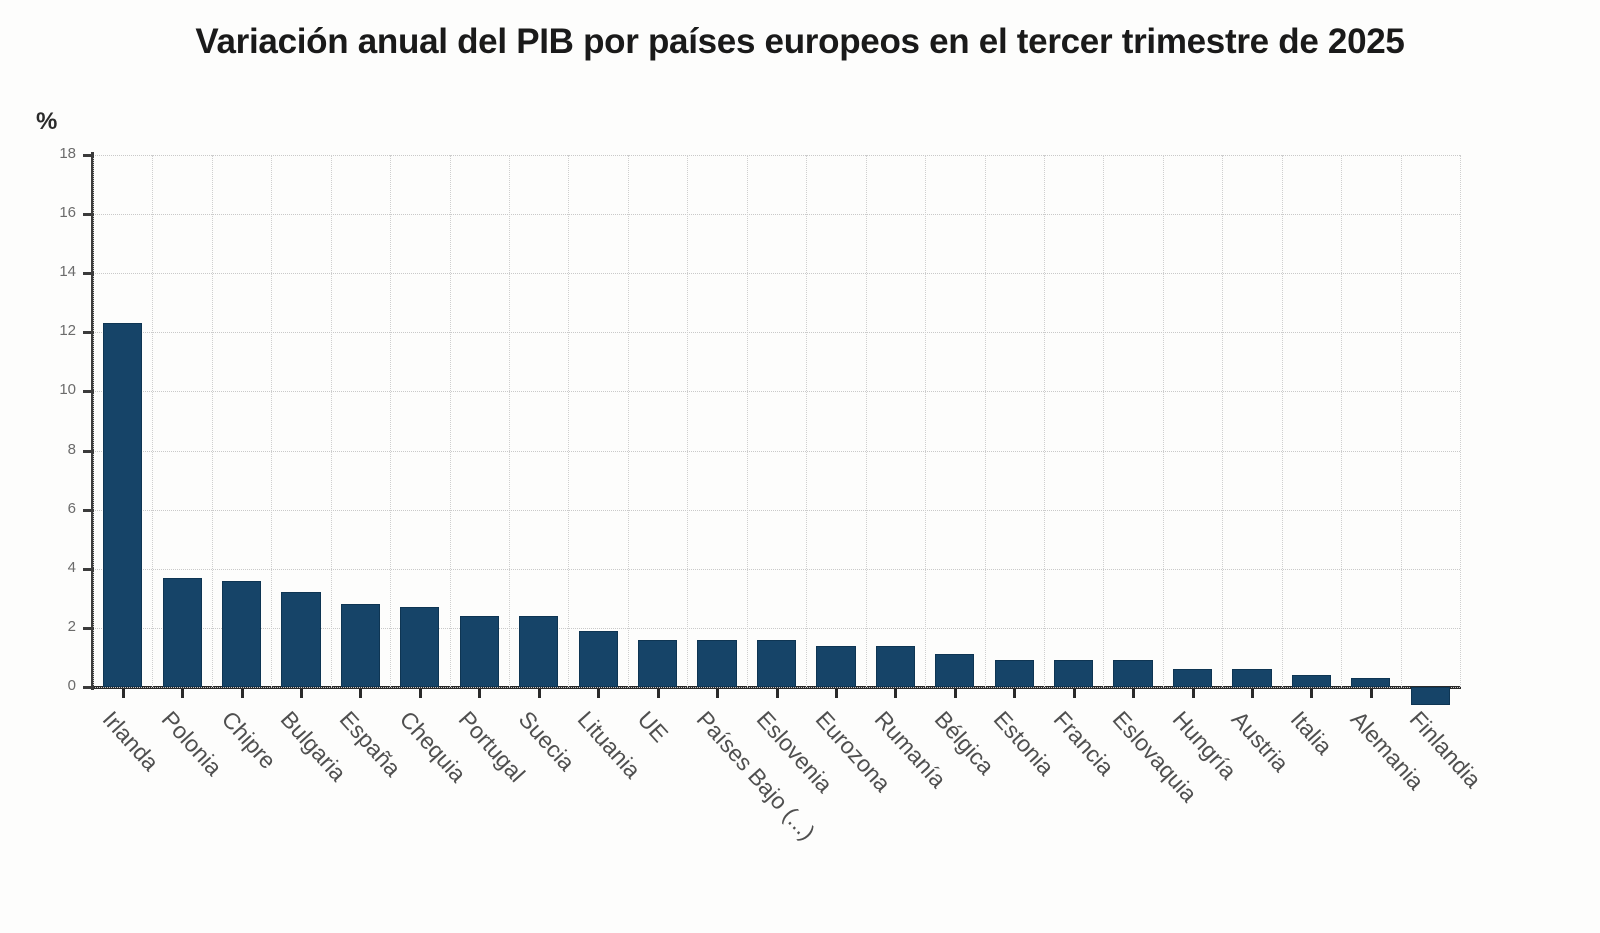 Image resolution: width=1600 pixels, height=933 pixels. I want to click on x-axis-tick-label: Polonia, so click(192, 743).